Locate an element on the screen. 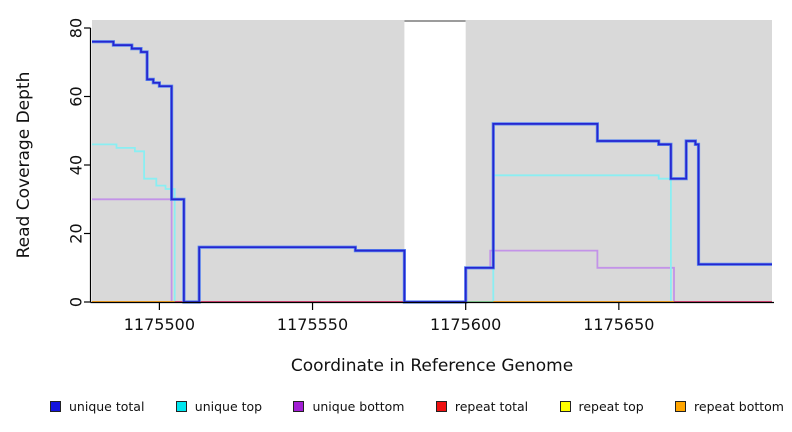 The image size is (792, 432). legend-item-repeat-top: repeat top is located at coordinates (601, 406).